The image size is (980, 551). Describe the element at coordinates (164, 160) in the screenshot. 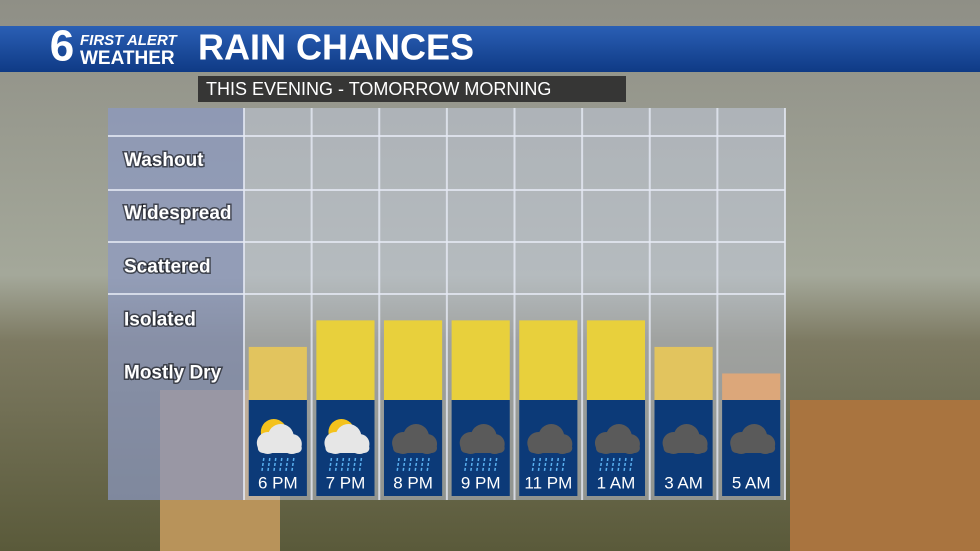

I see `y-tick-label: Washout` at that location.